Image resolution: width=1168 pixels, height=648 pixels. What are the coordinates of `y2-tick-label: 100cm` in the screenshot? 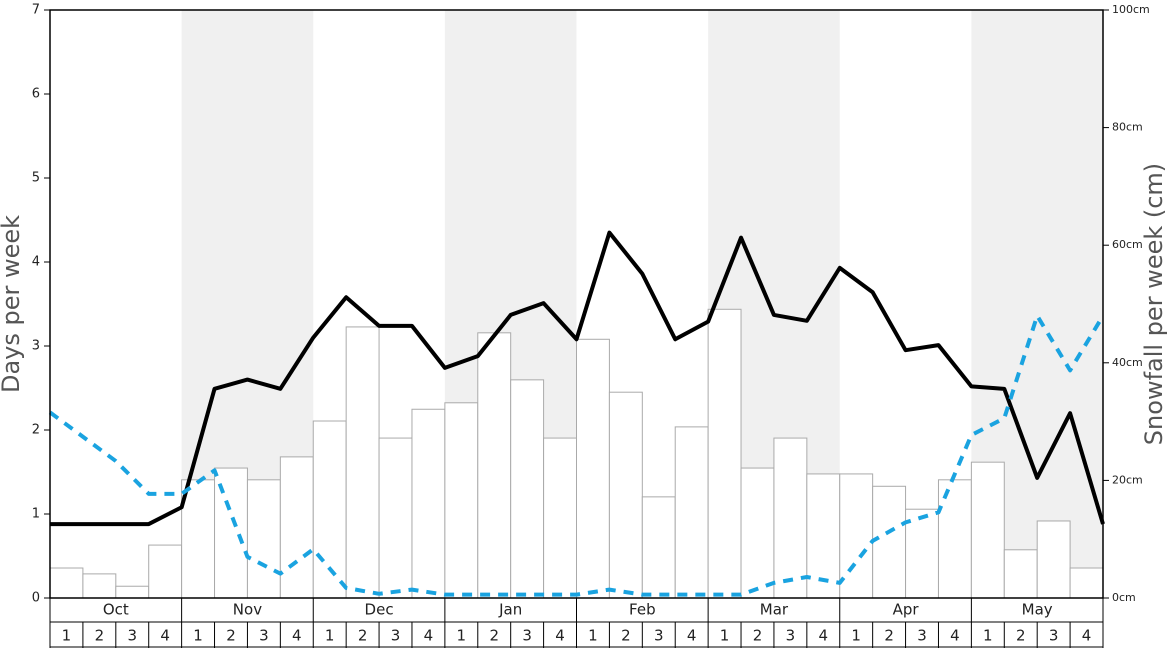 It's located at (1131, 9).